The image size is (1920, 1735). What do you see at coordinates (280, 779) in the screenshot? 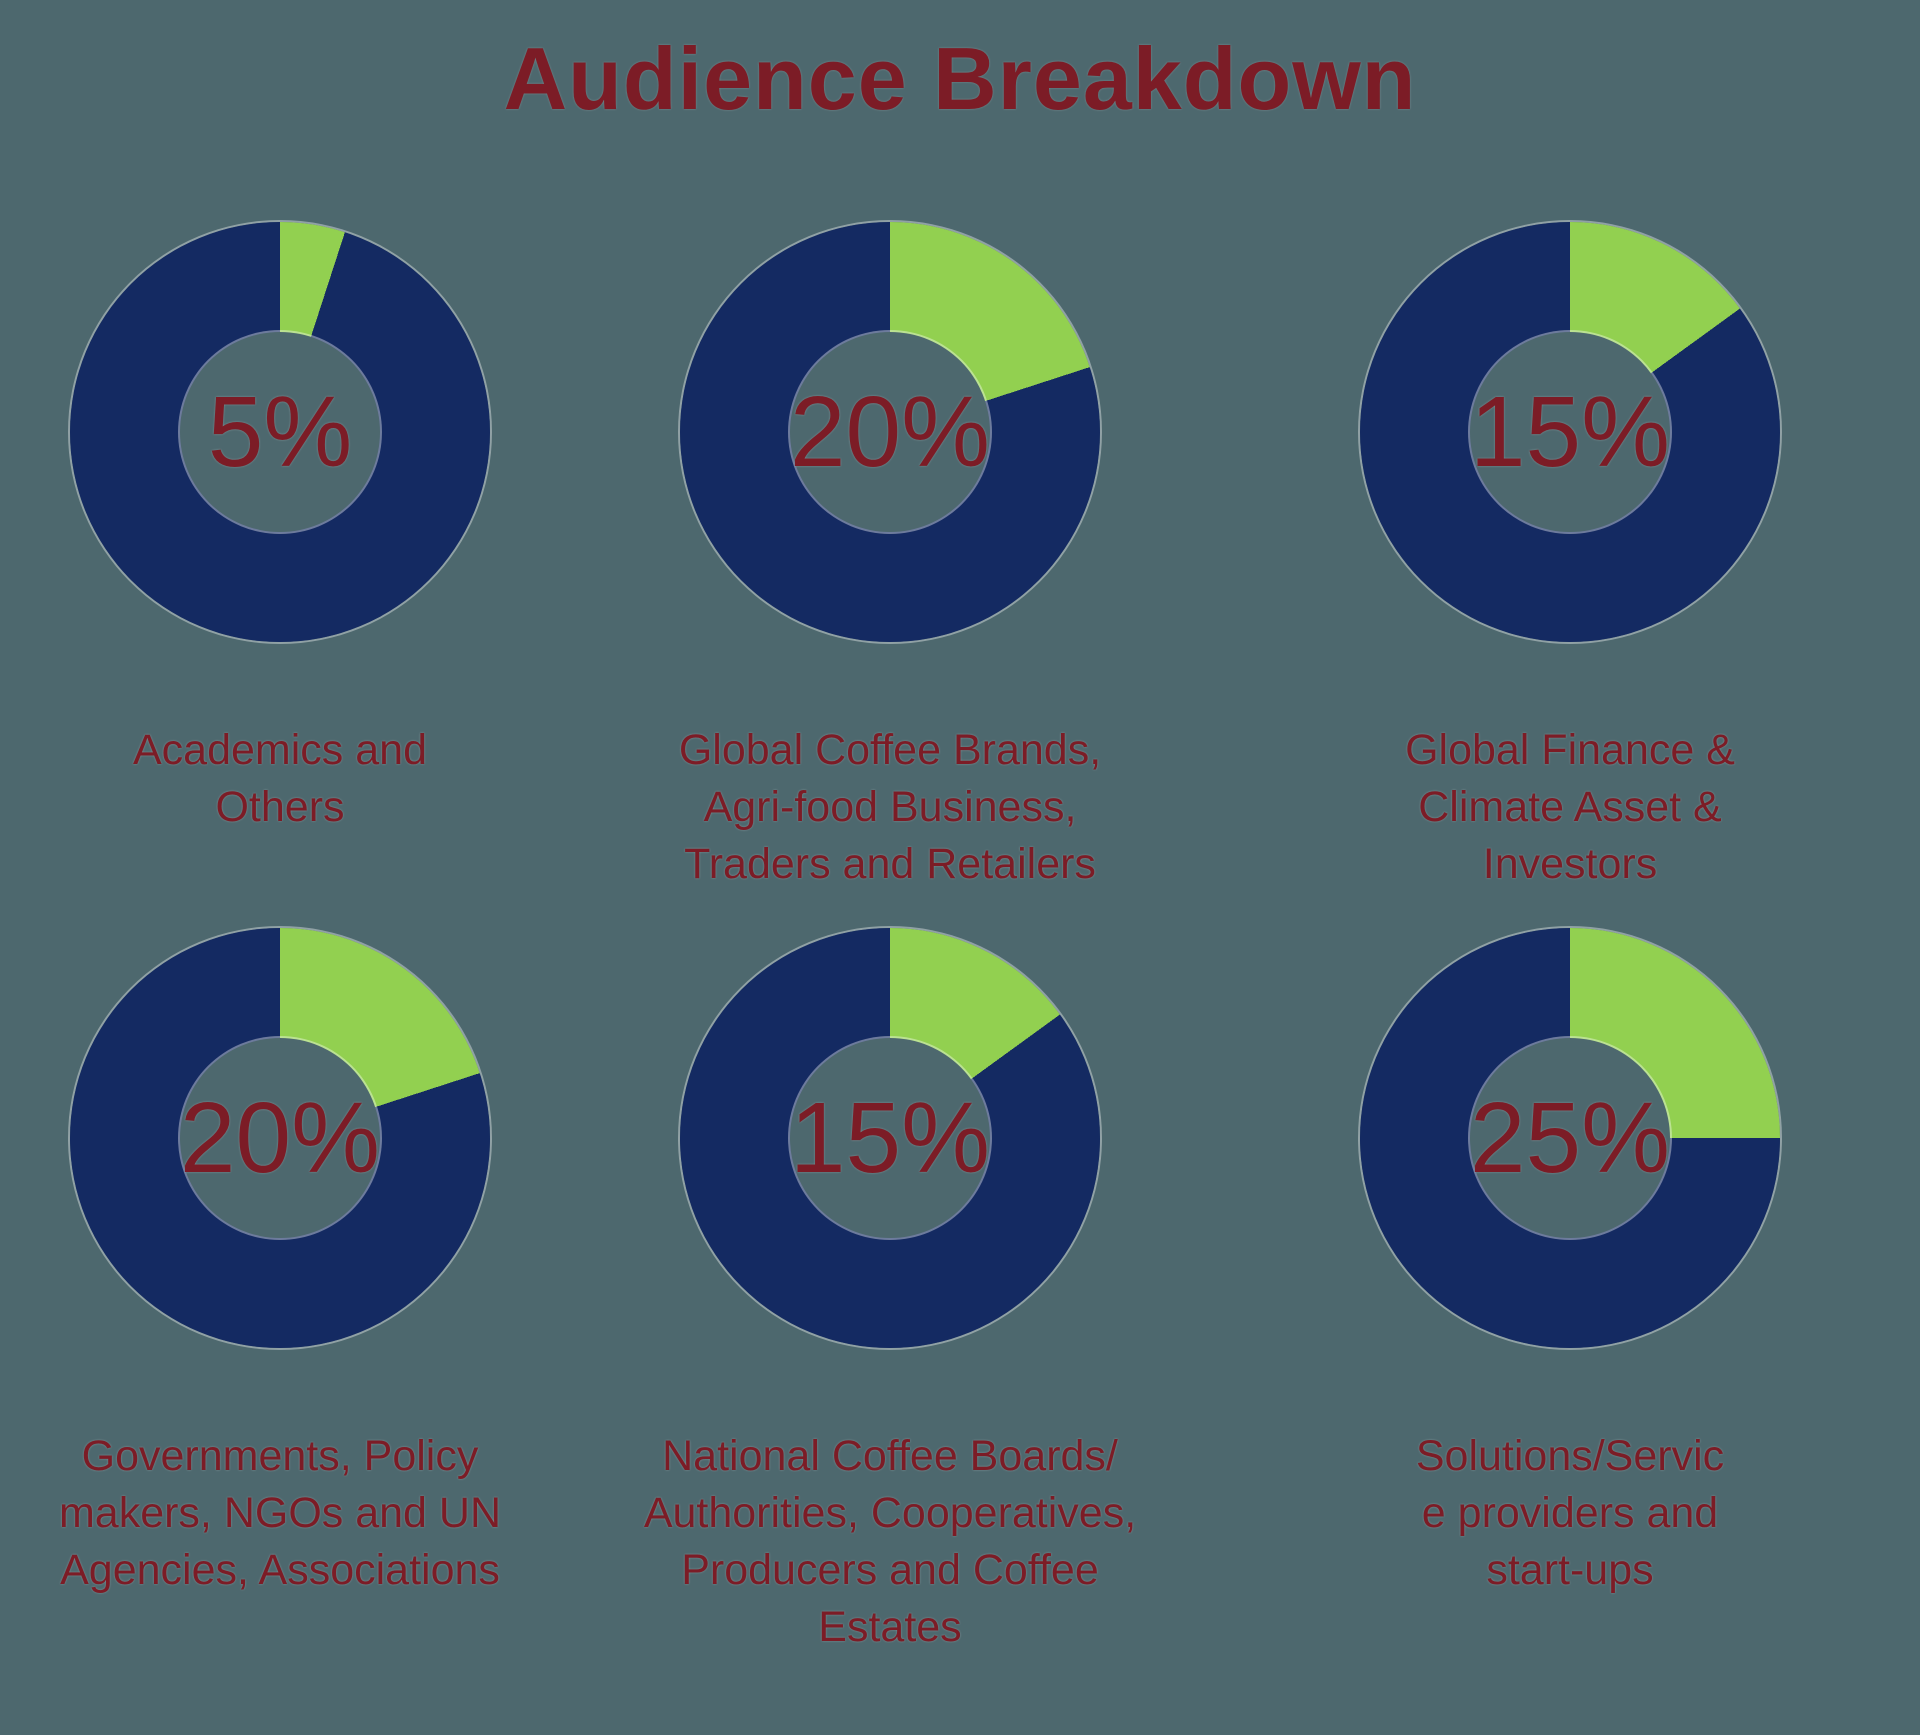
I see `donut-caption-academics: Academics and Others` at bounding box center [280, 779].